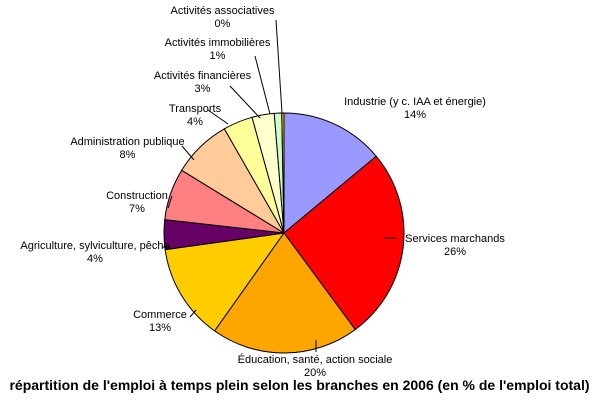 Image resolution: width=599 pixels, height=416 pixels. I want to click on slice-label-name: Services marchands, so click(455, 239).